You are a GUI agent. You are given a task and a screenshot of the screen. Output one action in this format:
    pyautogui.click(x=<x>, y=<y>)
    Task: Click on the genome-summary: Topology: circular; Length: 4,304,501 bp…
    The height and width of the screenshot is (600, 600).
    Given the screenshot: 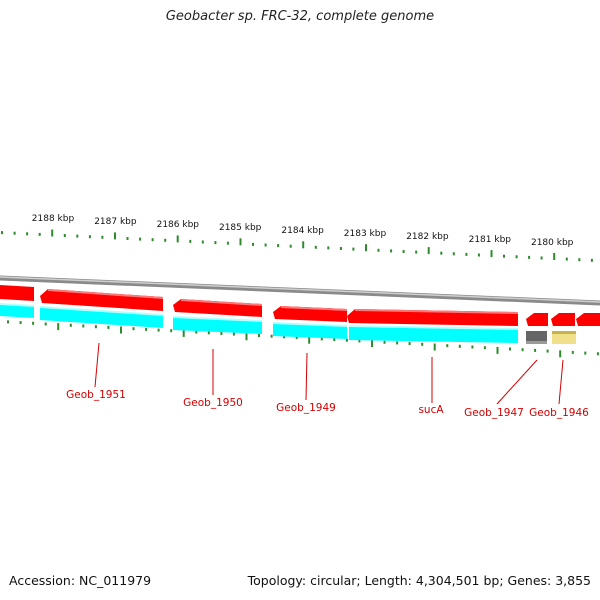 What is the action you would take?
    pyautogui.click(x=419, y=580)
    